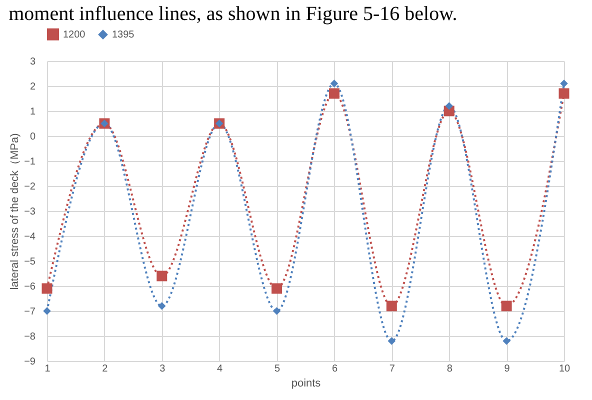 The image size is (592, 400). I want to click on y-tick-label: −1, so click(30, 162).